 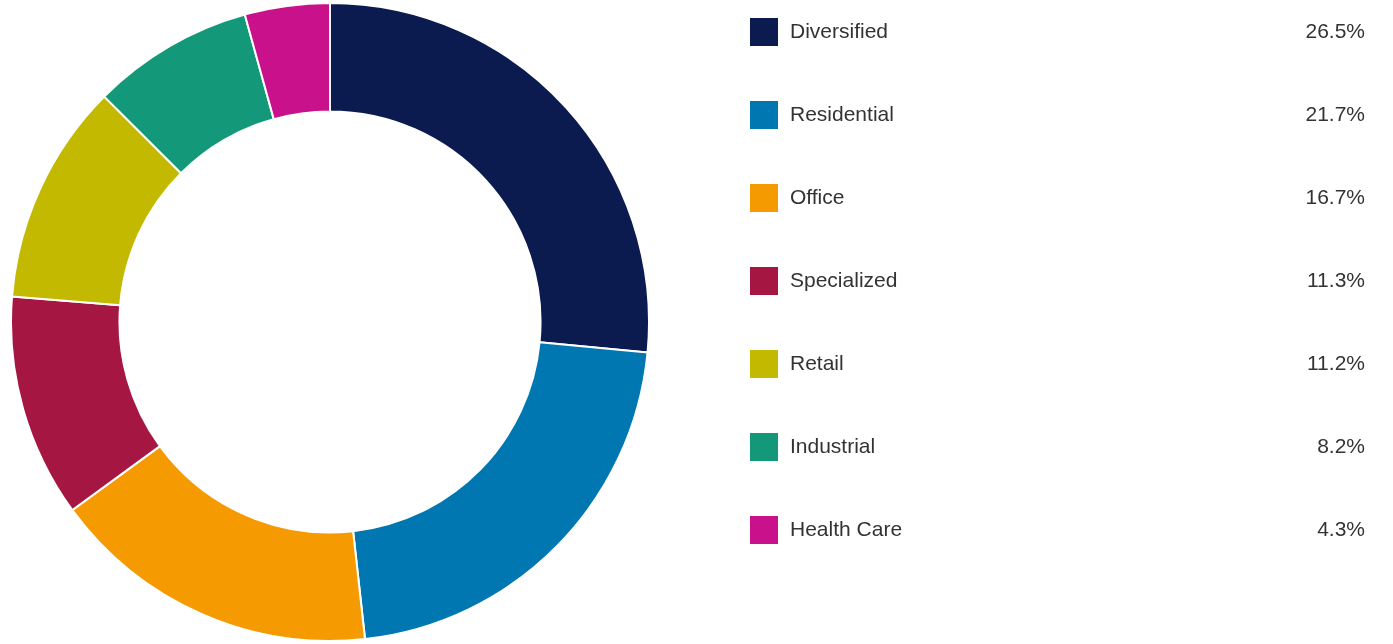 What do you see at coordinates (817, 362) in the screenshot?
I see `legend-label: Retail` at bounding box center [817, 362].